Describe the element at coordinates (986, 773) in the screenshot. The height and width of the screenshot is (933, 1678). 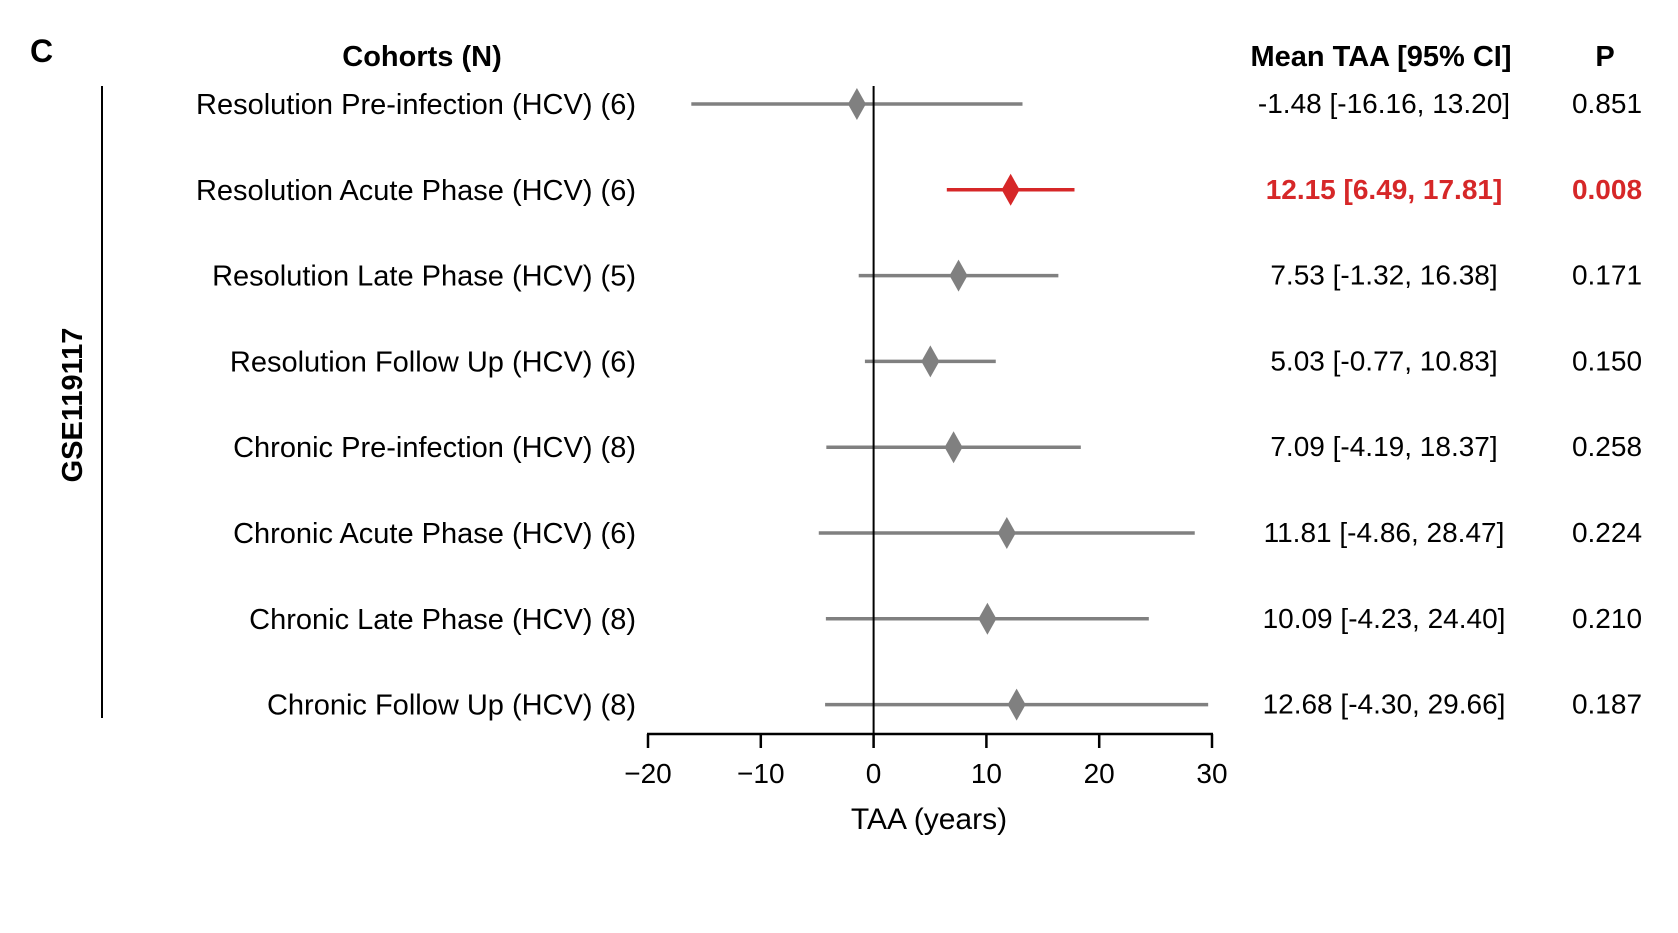
I see `x-tick-label: 10` at that location.